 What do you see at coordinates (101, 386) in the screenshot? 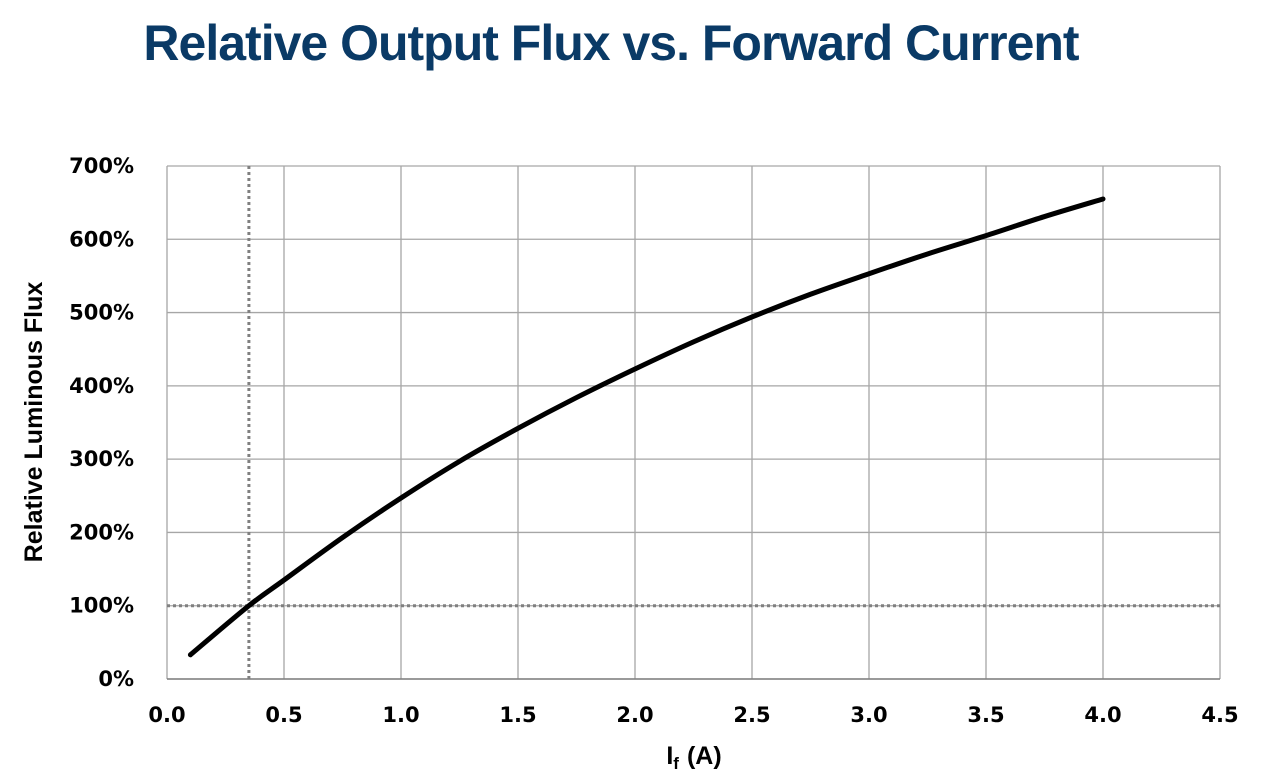
I see `y-tick-label: 400%` at bounding box center [101, 386].